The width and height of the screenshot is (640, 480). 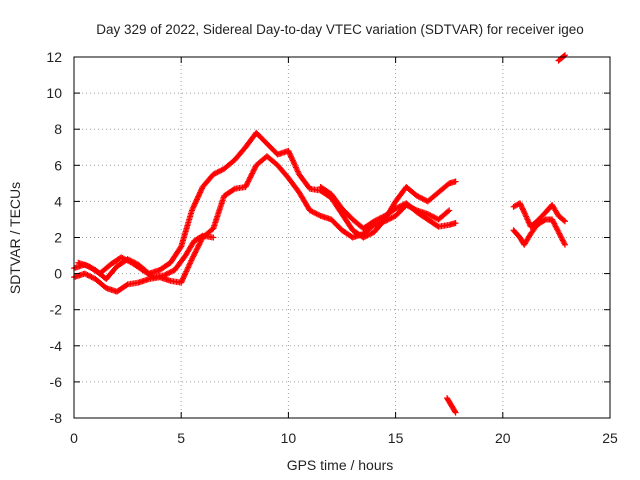 What do you see at coordinates (56, 310) in the screenshot?
I see `y-tick-label: -2` at bounding box center [56, 310].